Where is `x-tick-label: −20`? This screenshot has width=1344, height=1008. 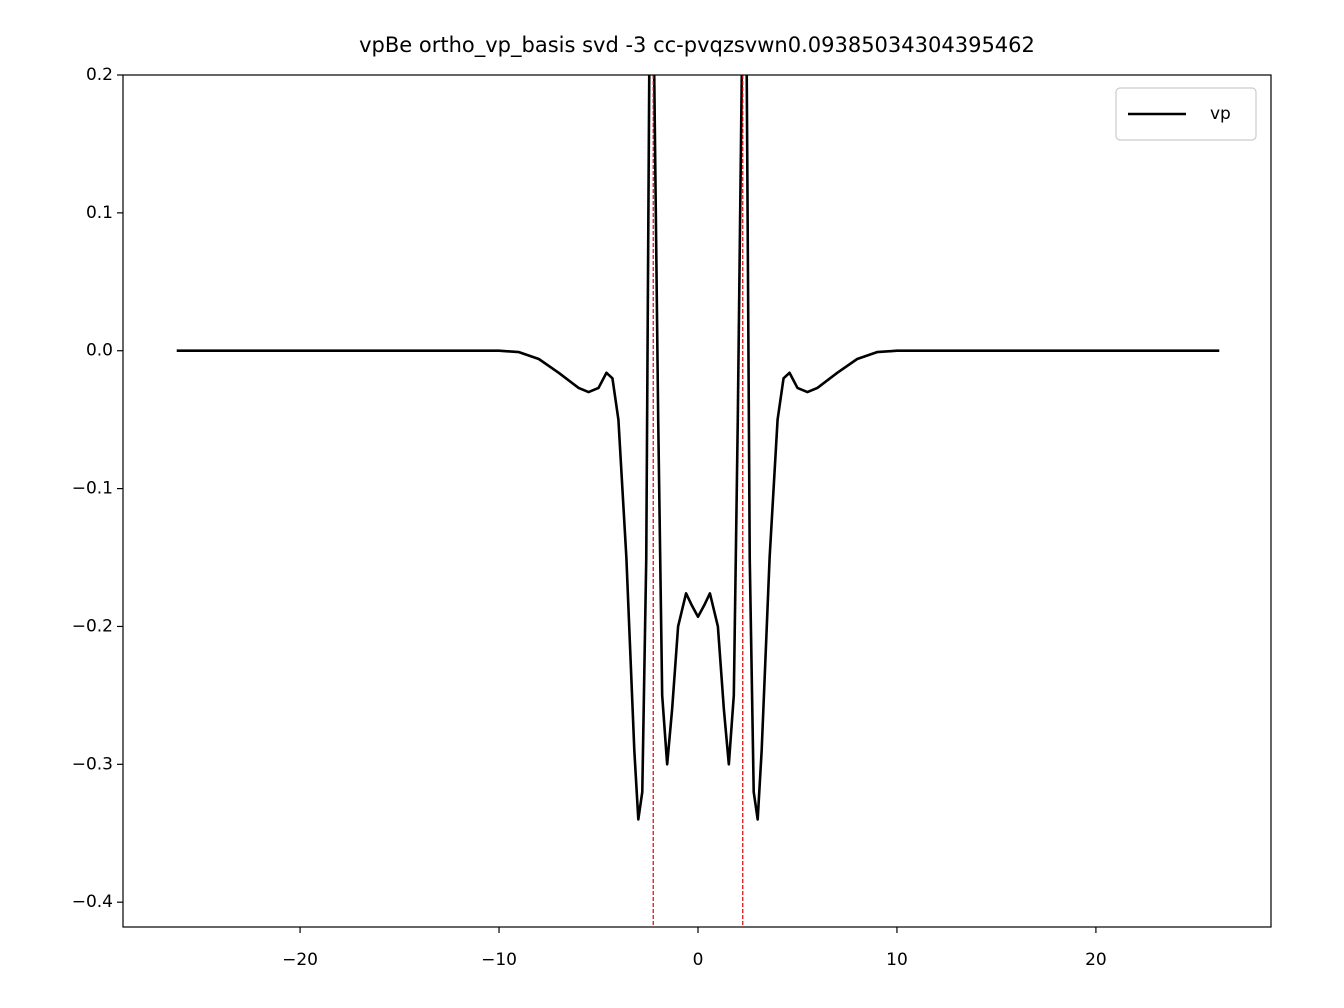 x-tick-label: −20 is located at coordinates (300, 960).